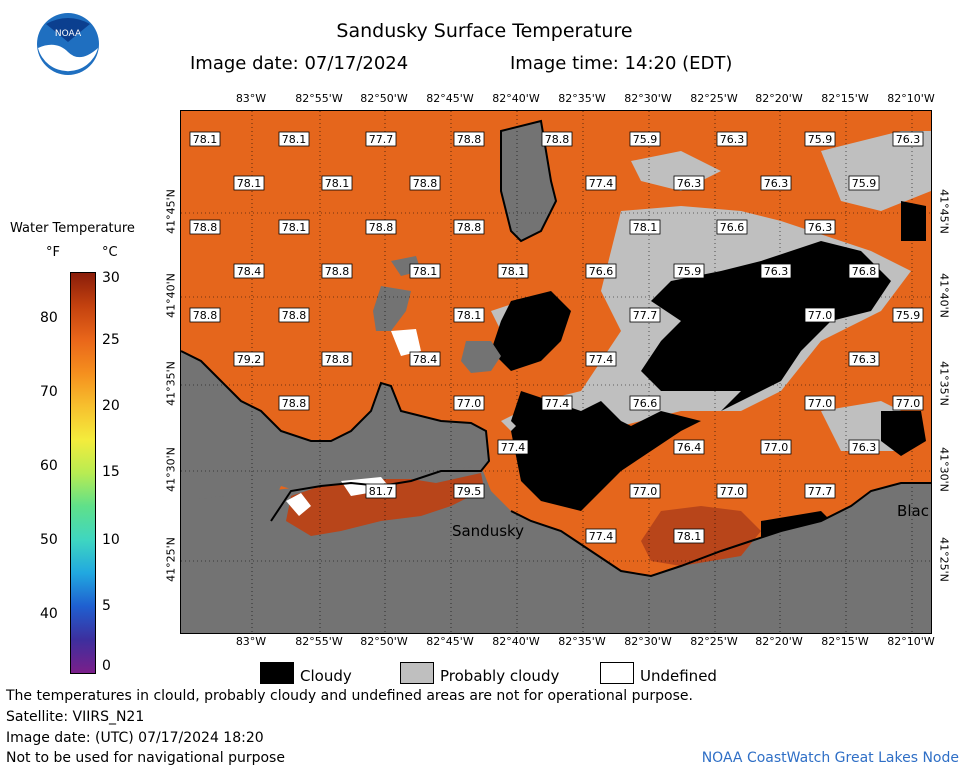  I want to click on noaa-logo-text: NOAA, so click(68, 34).